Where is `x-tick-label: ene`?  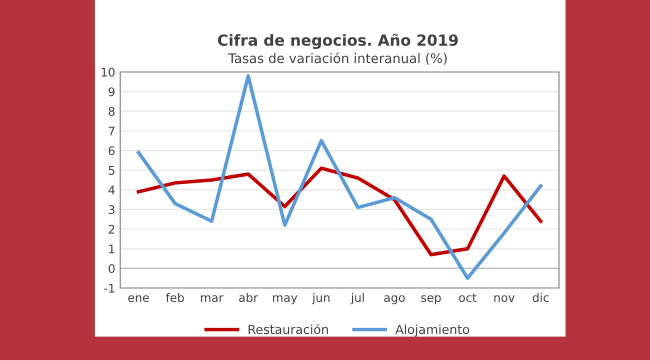
x-tick-label: ene is located at coordinates (138, 298).